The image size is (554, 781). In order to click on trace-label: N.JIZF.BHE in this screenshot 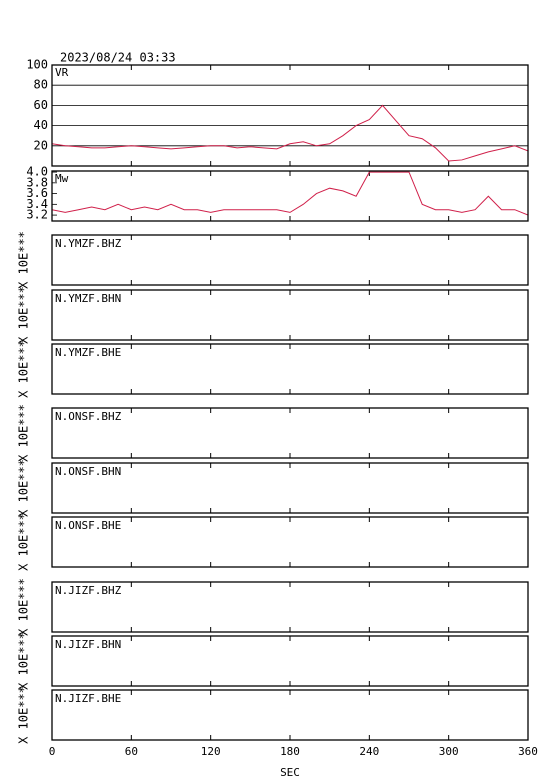, I will do `click(88, 698)`.